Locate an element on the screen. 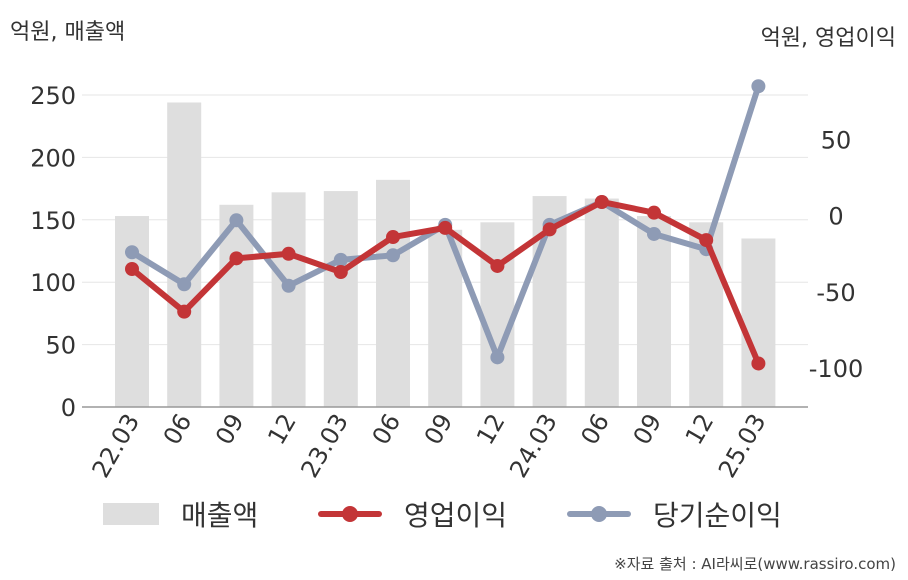  left-tick-label: 0 is located at coordinates (68, 408).